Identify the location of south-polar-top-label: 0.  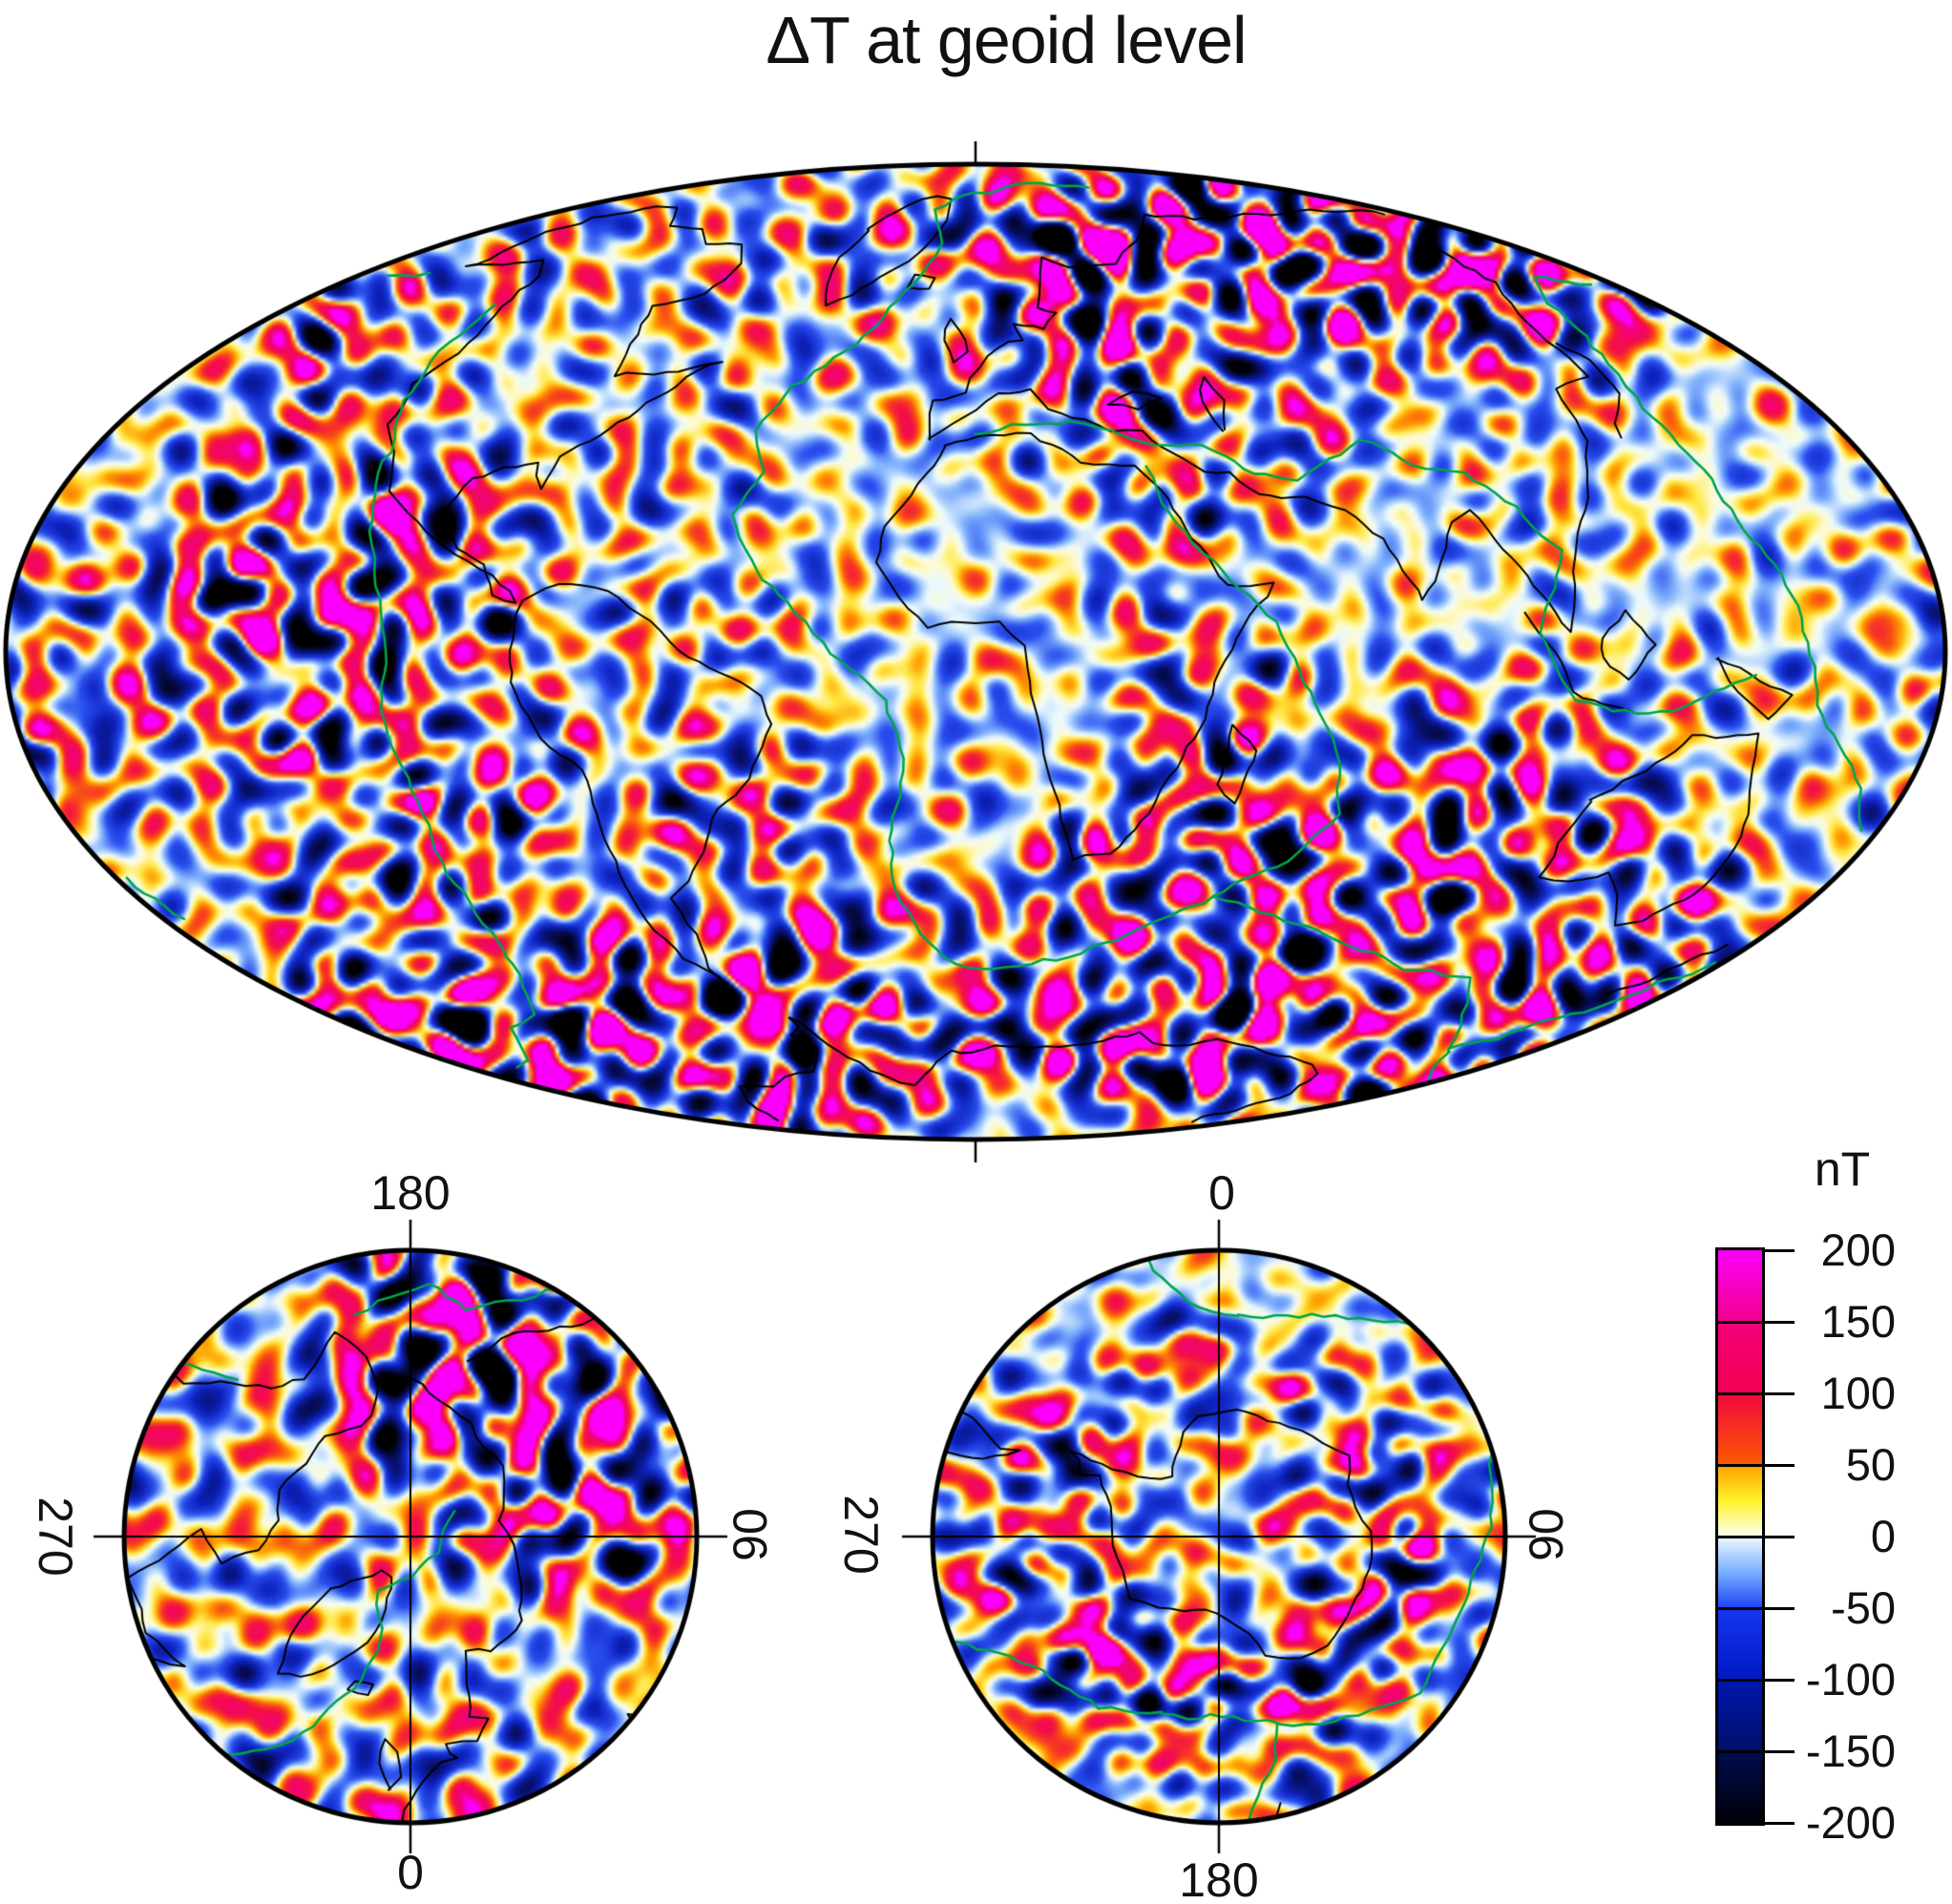
(1221, 1193).